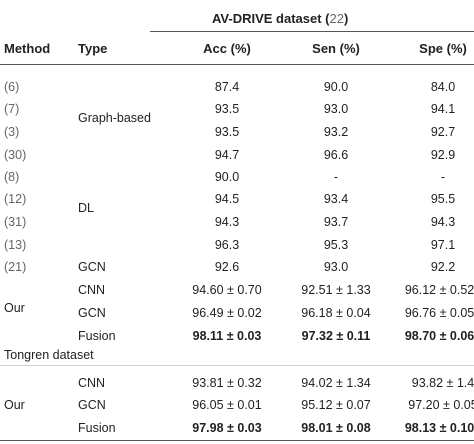  I want to click on cell-spe: 98.70 ± 0.060, so click(439, 336).